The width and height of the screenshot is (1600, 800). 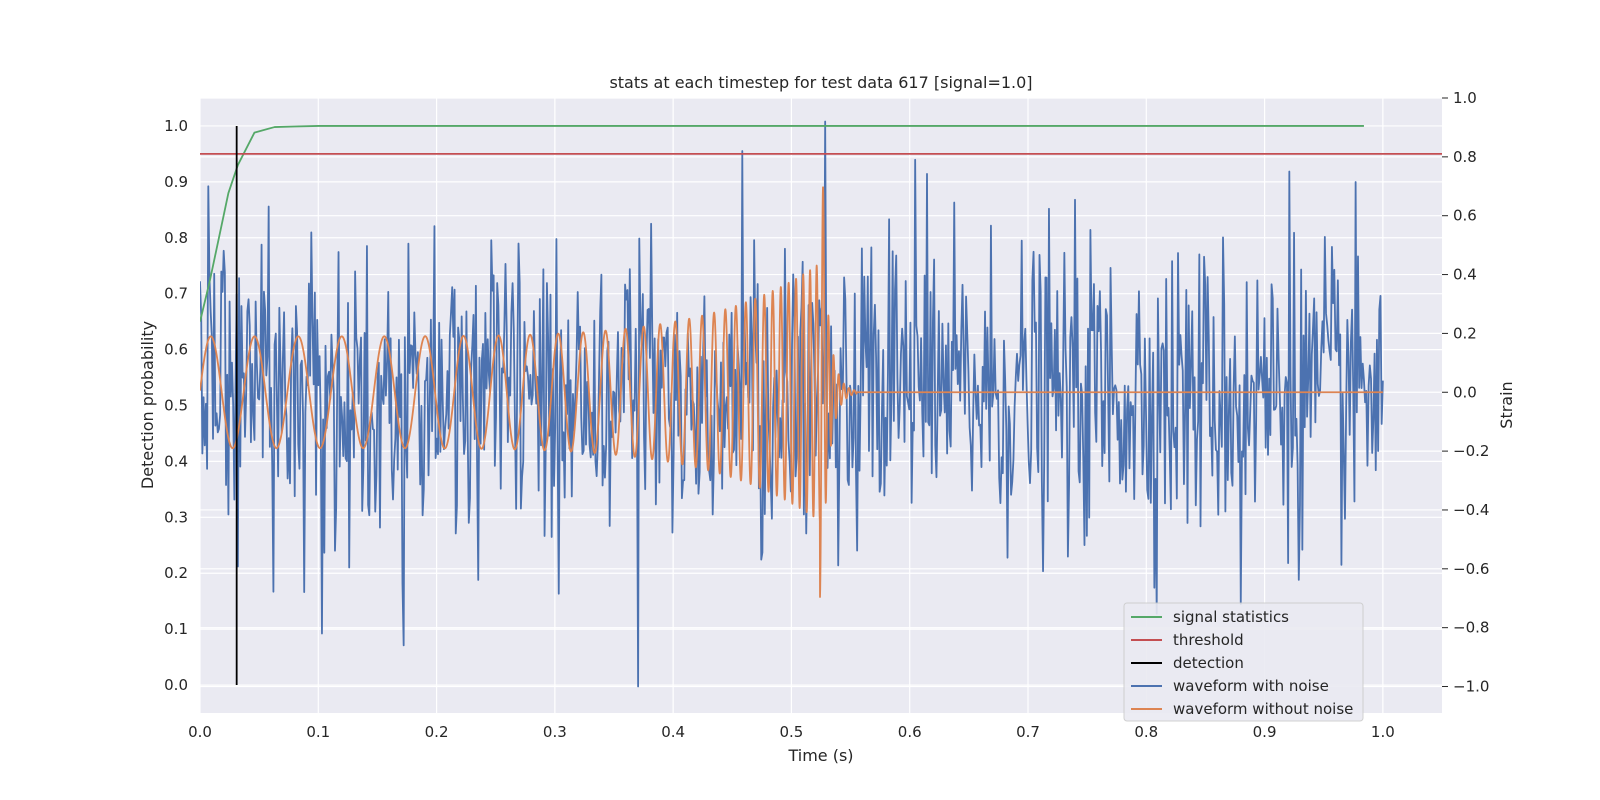 What do you see at coordinates (1231, 617) in the screenshot?
I see `legend-label-signal-statistics: signal statistics` at bounding box center [1231, 617].